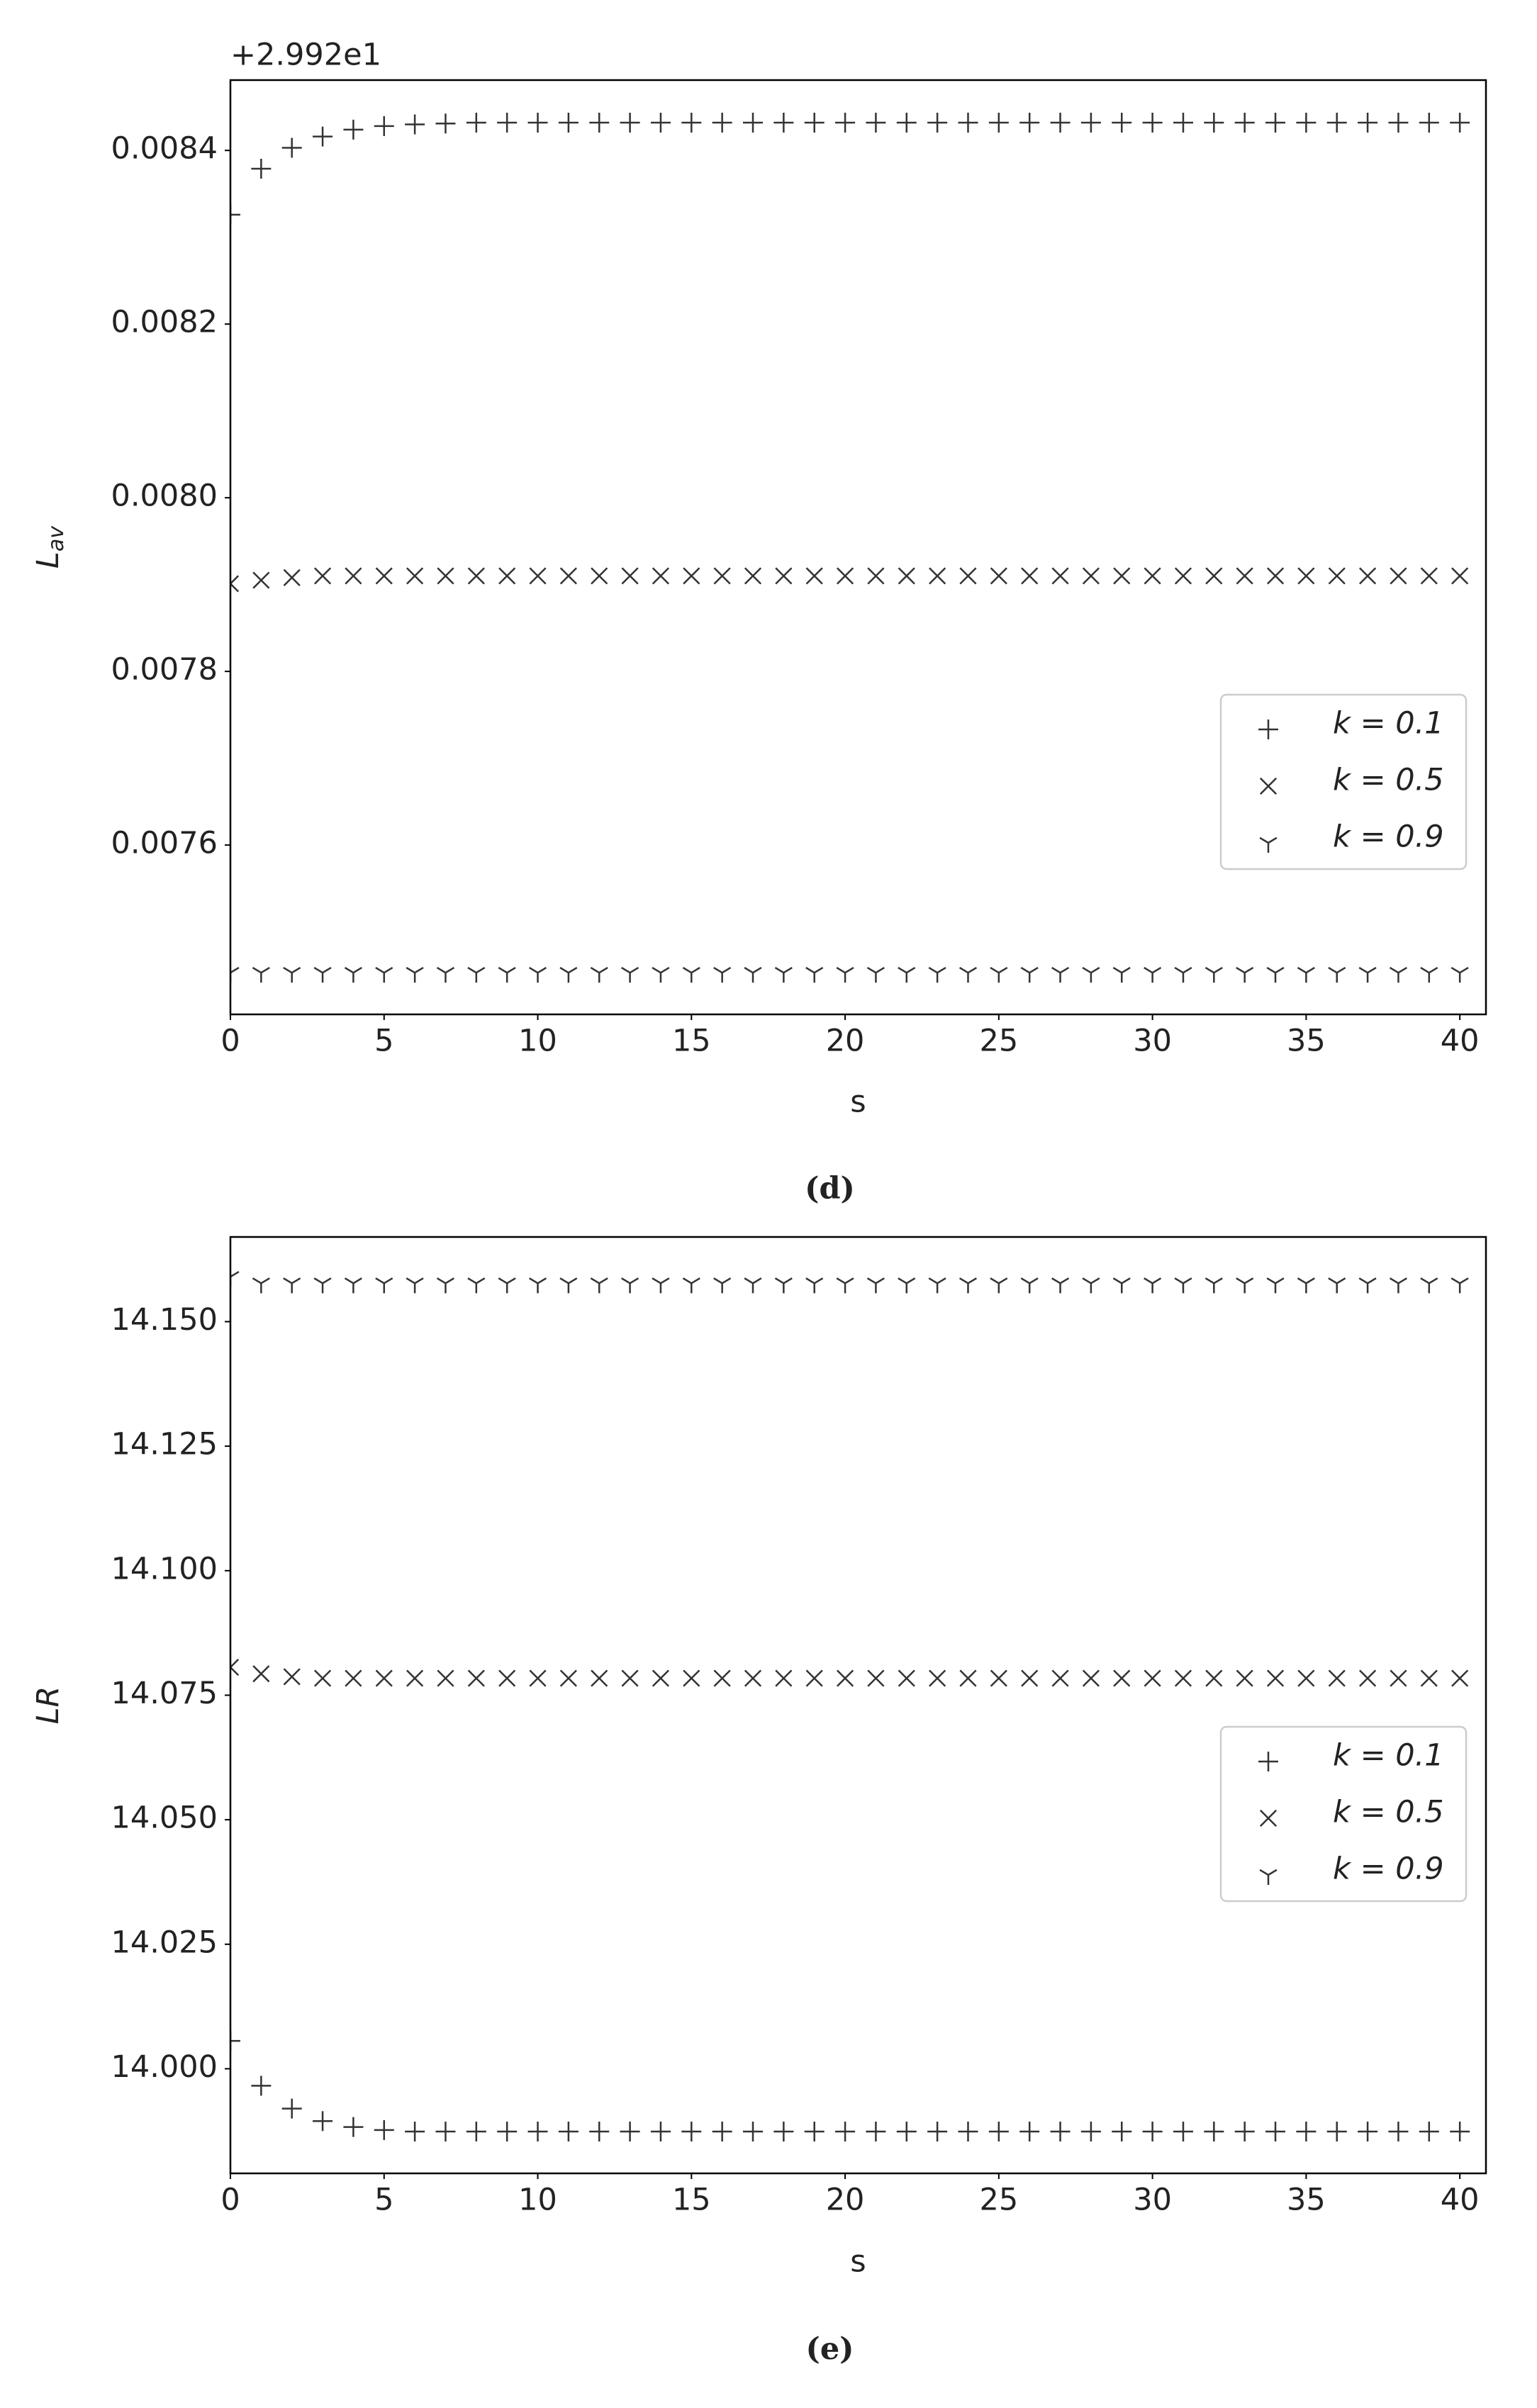  I want to click on y-tick-label: 0.0082, so click(165, 322).